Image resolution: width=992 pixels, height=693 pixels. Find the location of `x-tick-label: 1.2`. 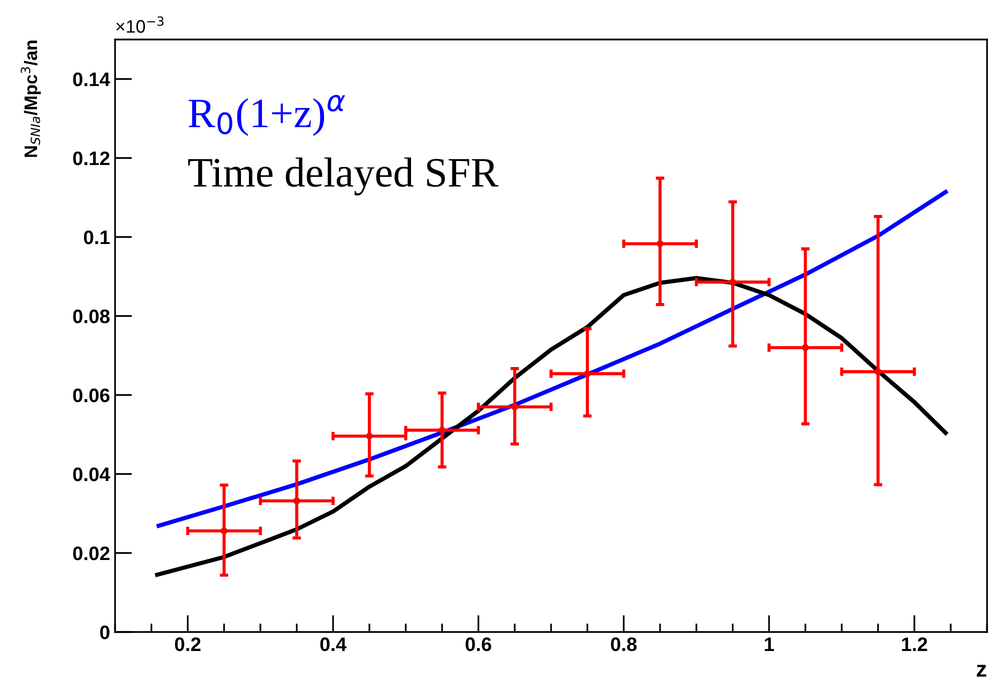

x-tick-label: 1.2 is located at coordinates (915, 644).